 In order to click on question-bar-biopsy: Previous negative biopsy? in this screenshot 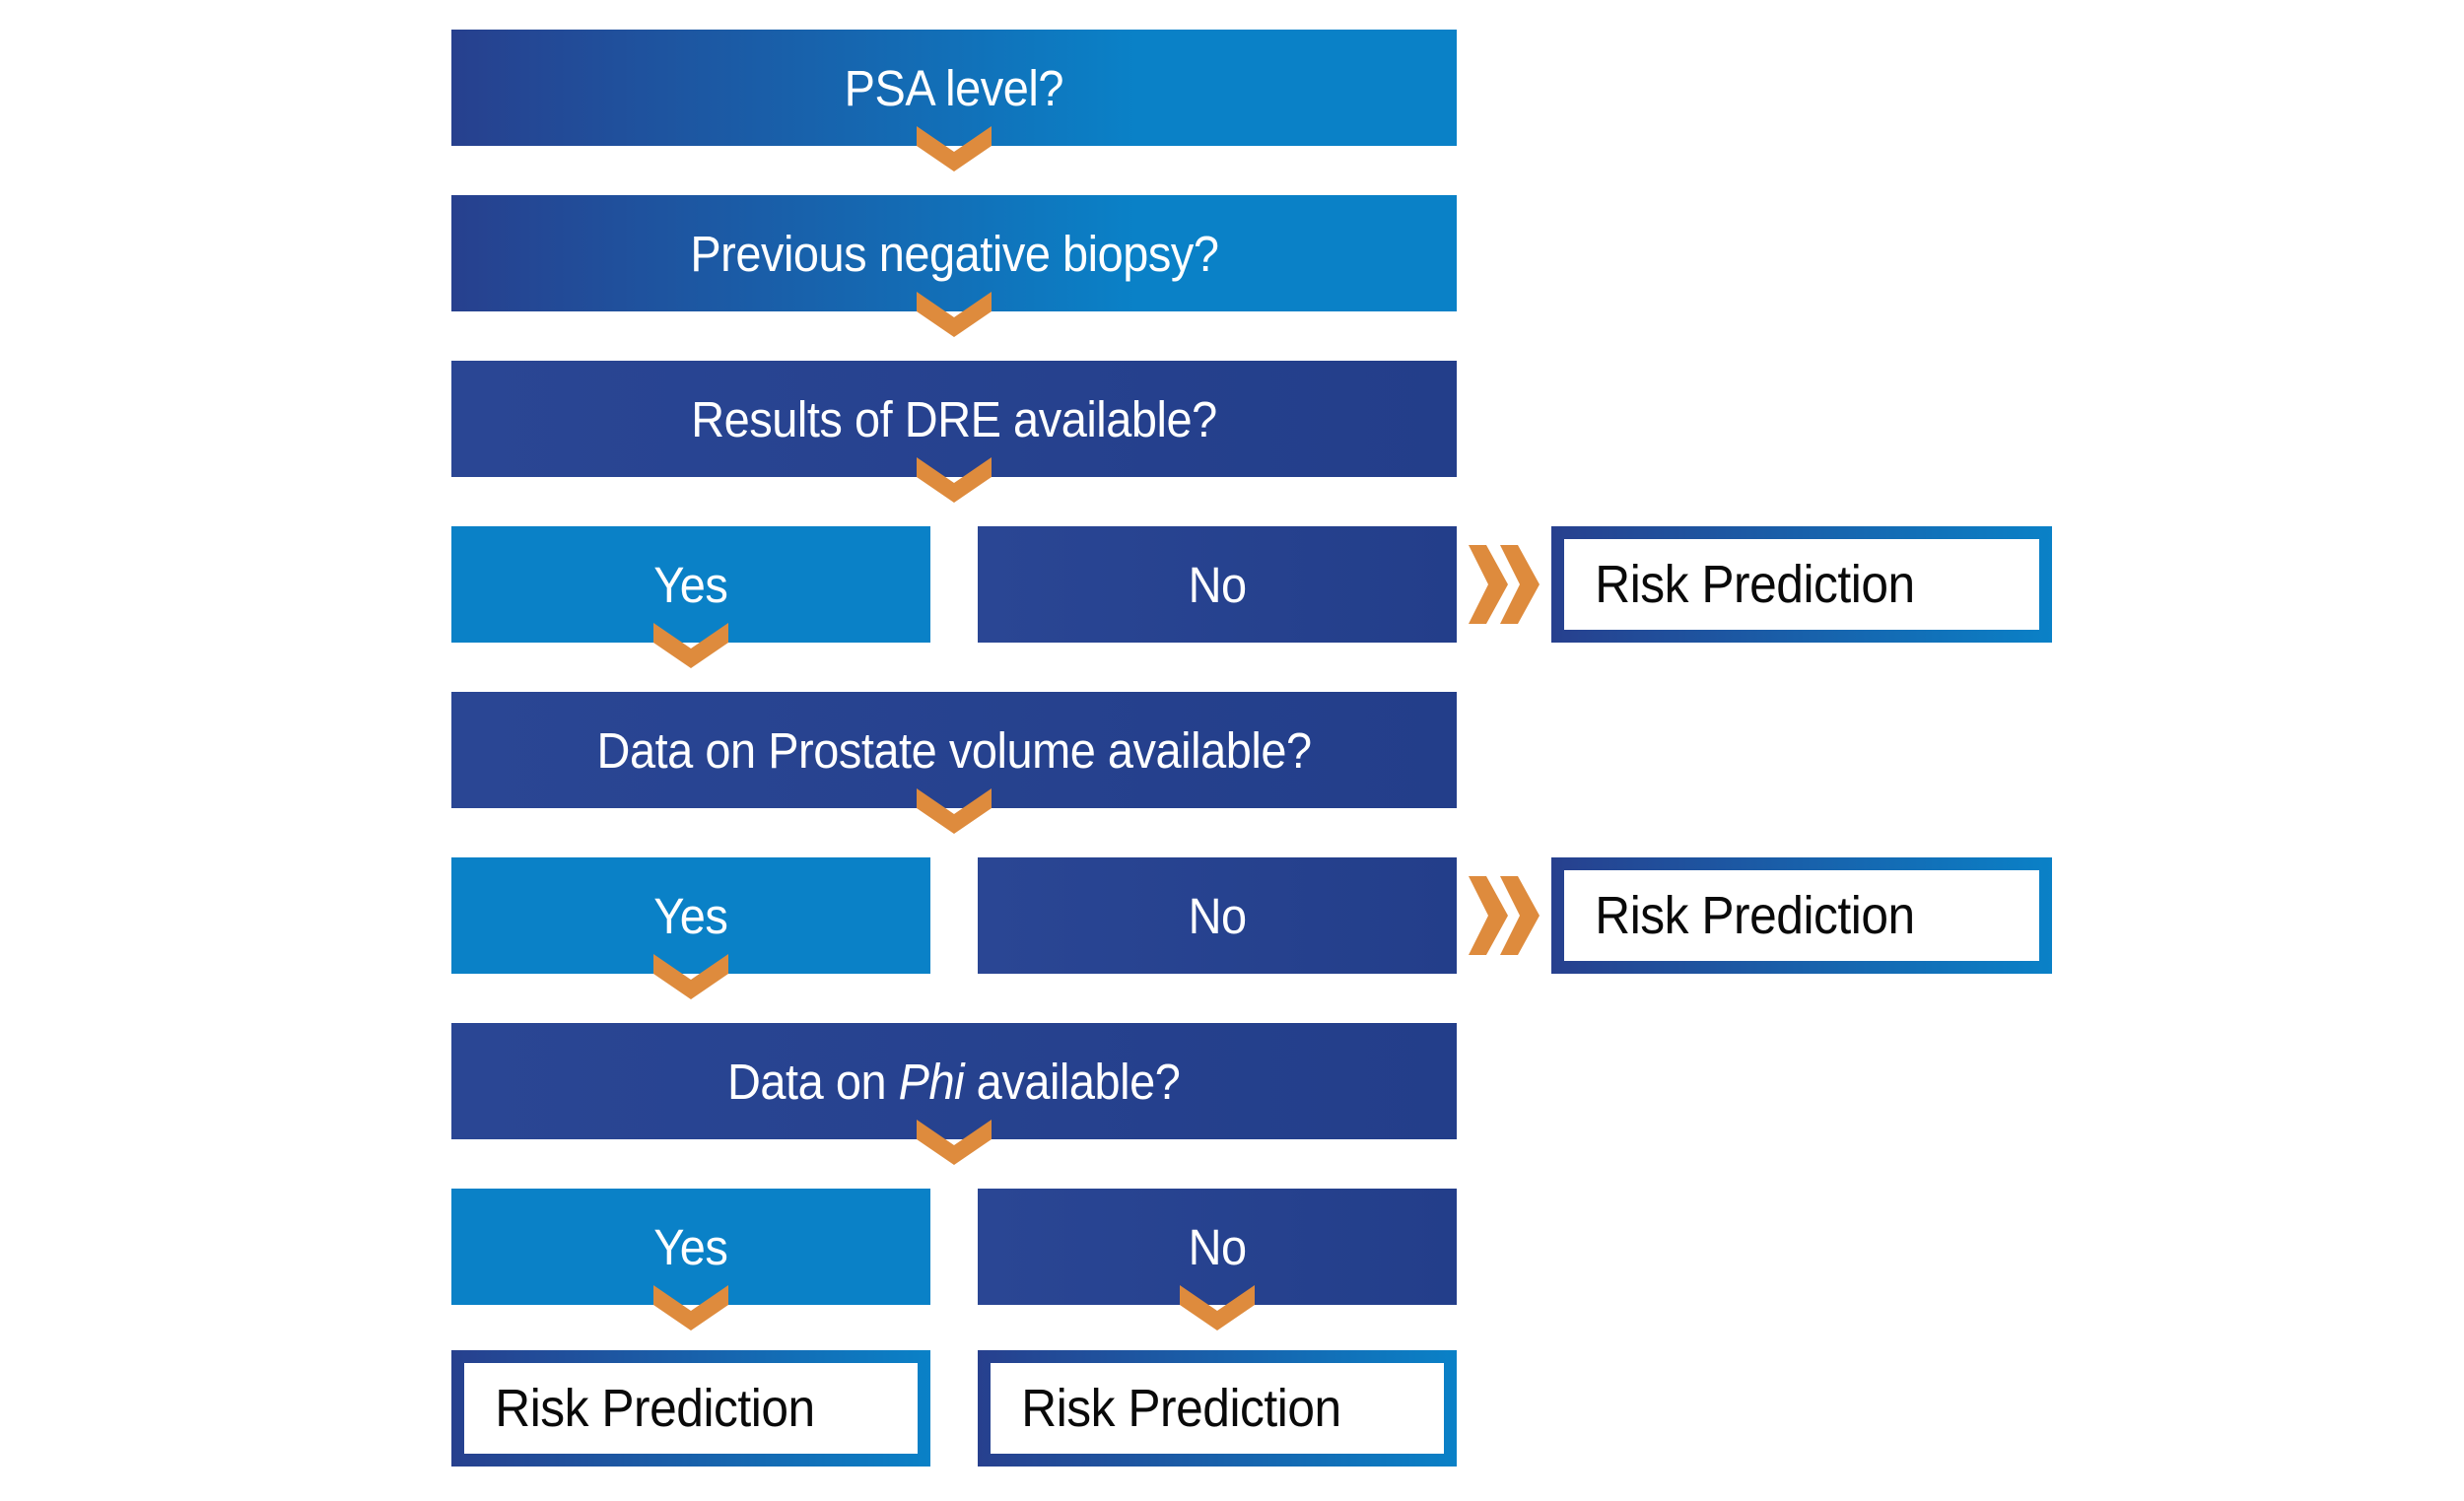, I will do `click(954, 253)`.